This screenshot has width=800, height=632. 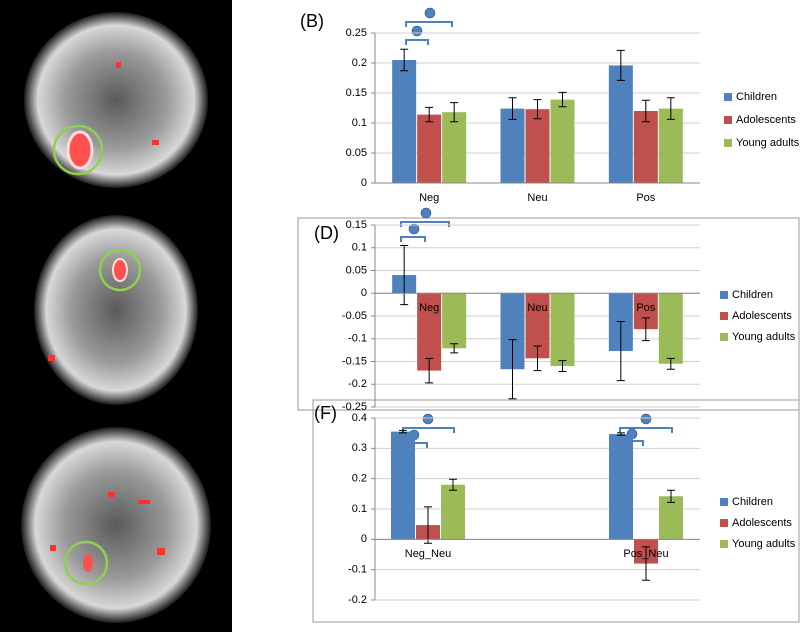 I want to click on chart-title: (B), so click(x=312, y=21).